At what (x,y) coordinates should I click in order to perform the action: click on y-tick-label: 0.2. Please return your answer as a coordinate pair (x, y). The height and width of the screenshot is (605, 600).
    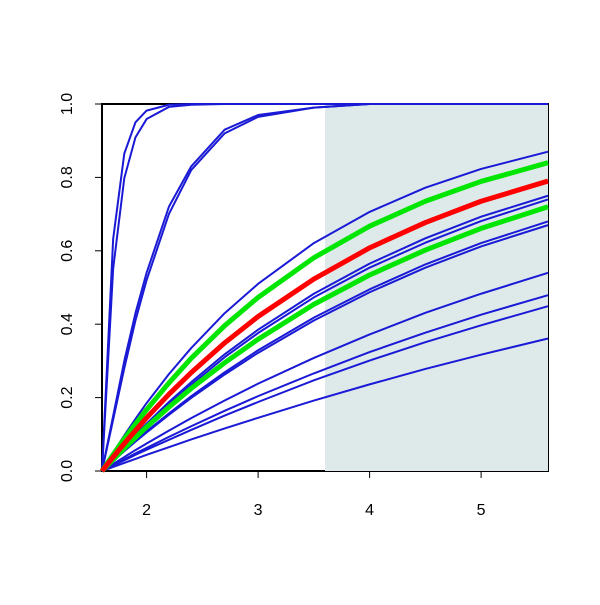
    Looking at the image, I should click on (67, 397).